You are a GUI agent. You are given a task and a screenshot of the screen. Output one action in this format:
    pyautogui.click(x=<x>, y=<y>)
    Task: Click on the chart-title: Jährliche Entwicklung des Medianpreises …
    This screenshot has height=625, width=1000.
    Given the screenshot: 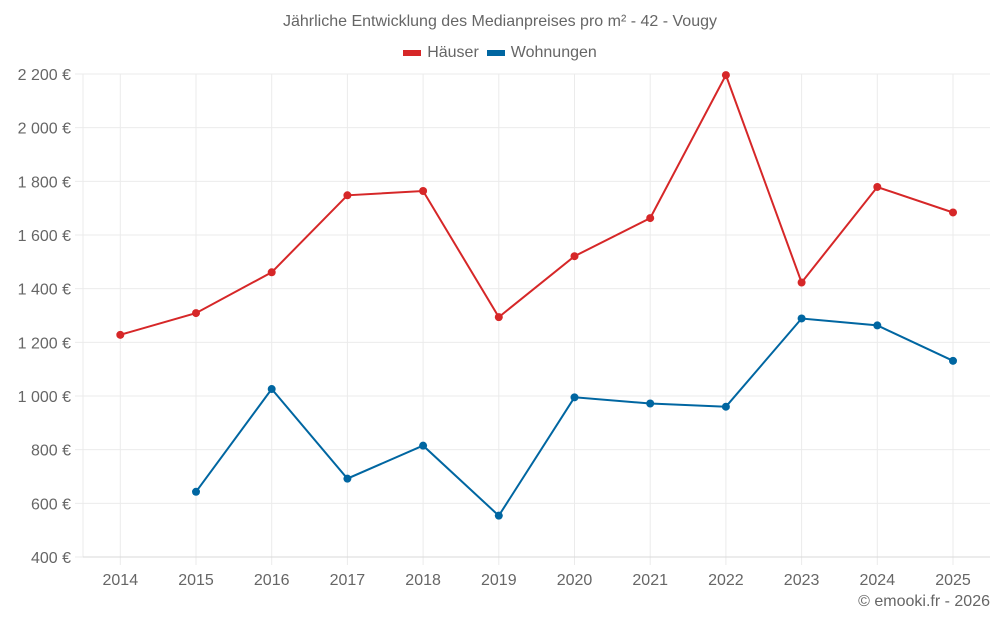 What is the action you would take?
    pyautogui.click(x=500, y=21)
    